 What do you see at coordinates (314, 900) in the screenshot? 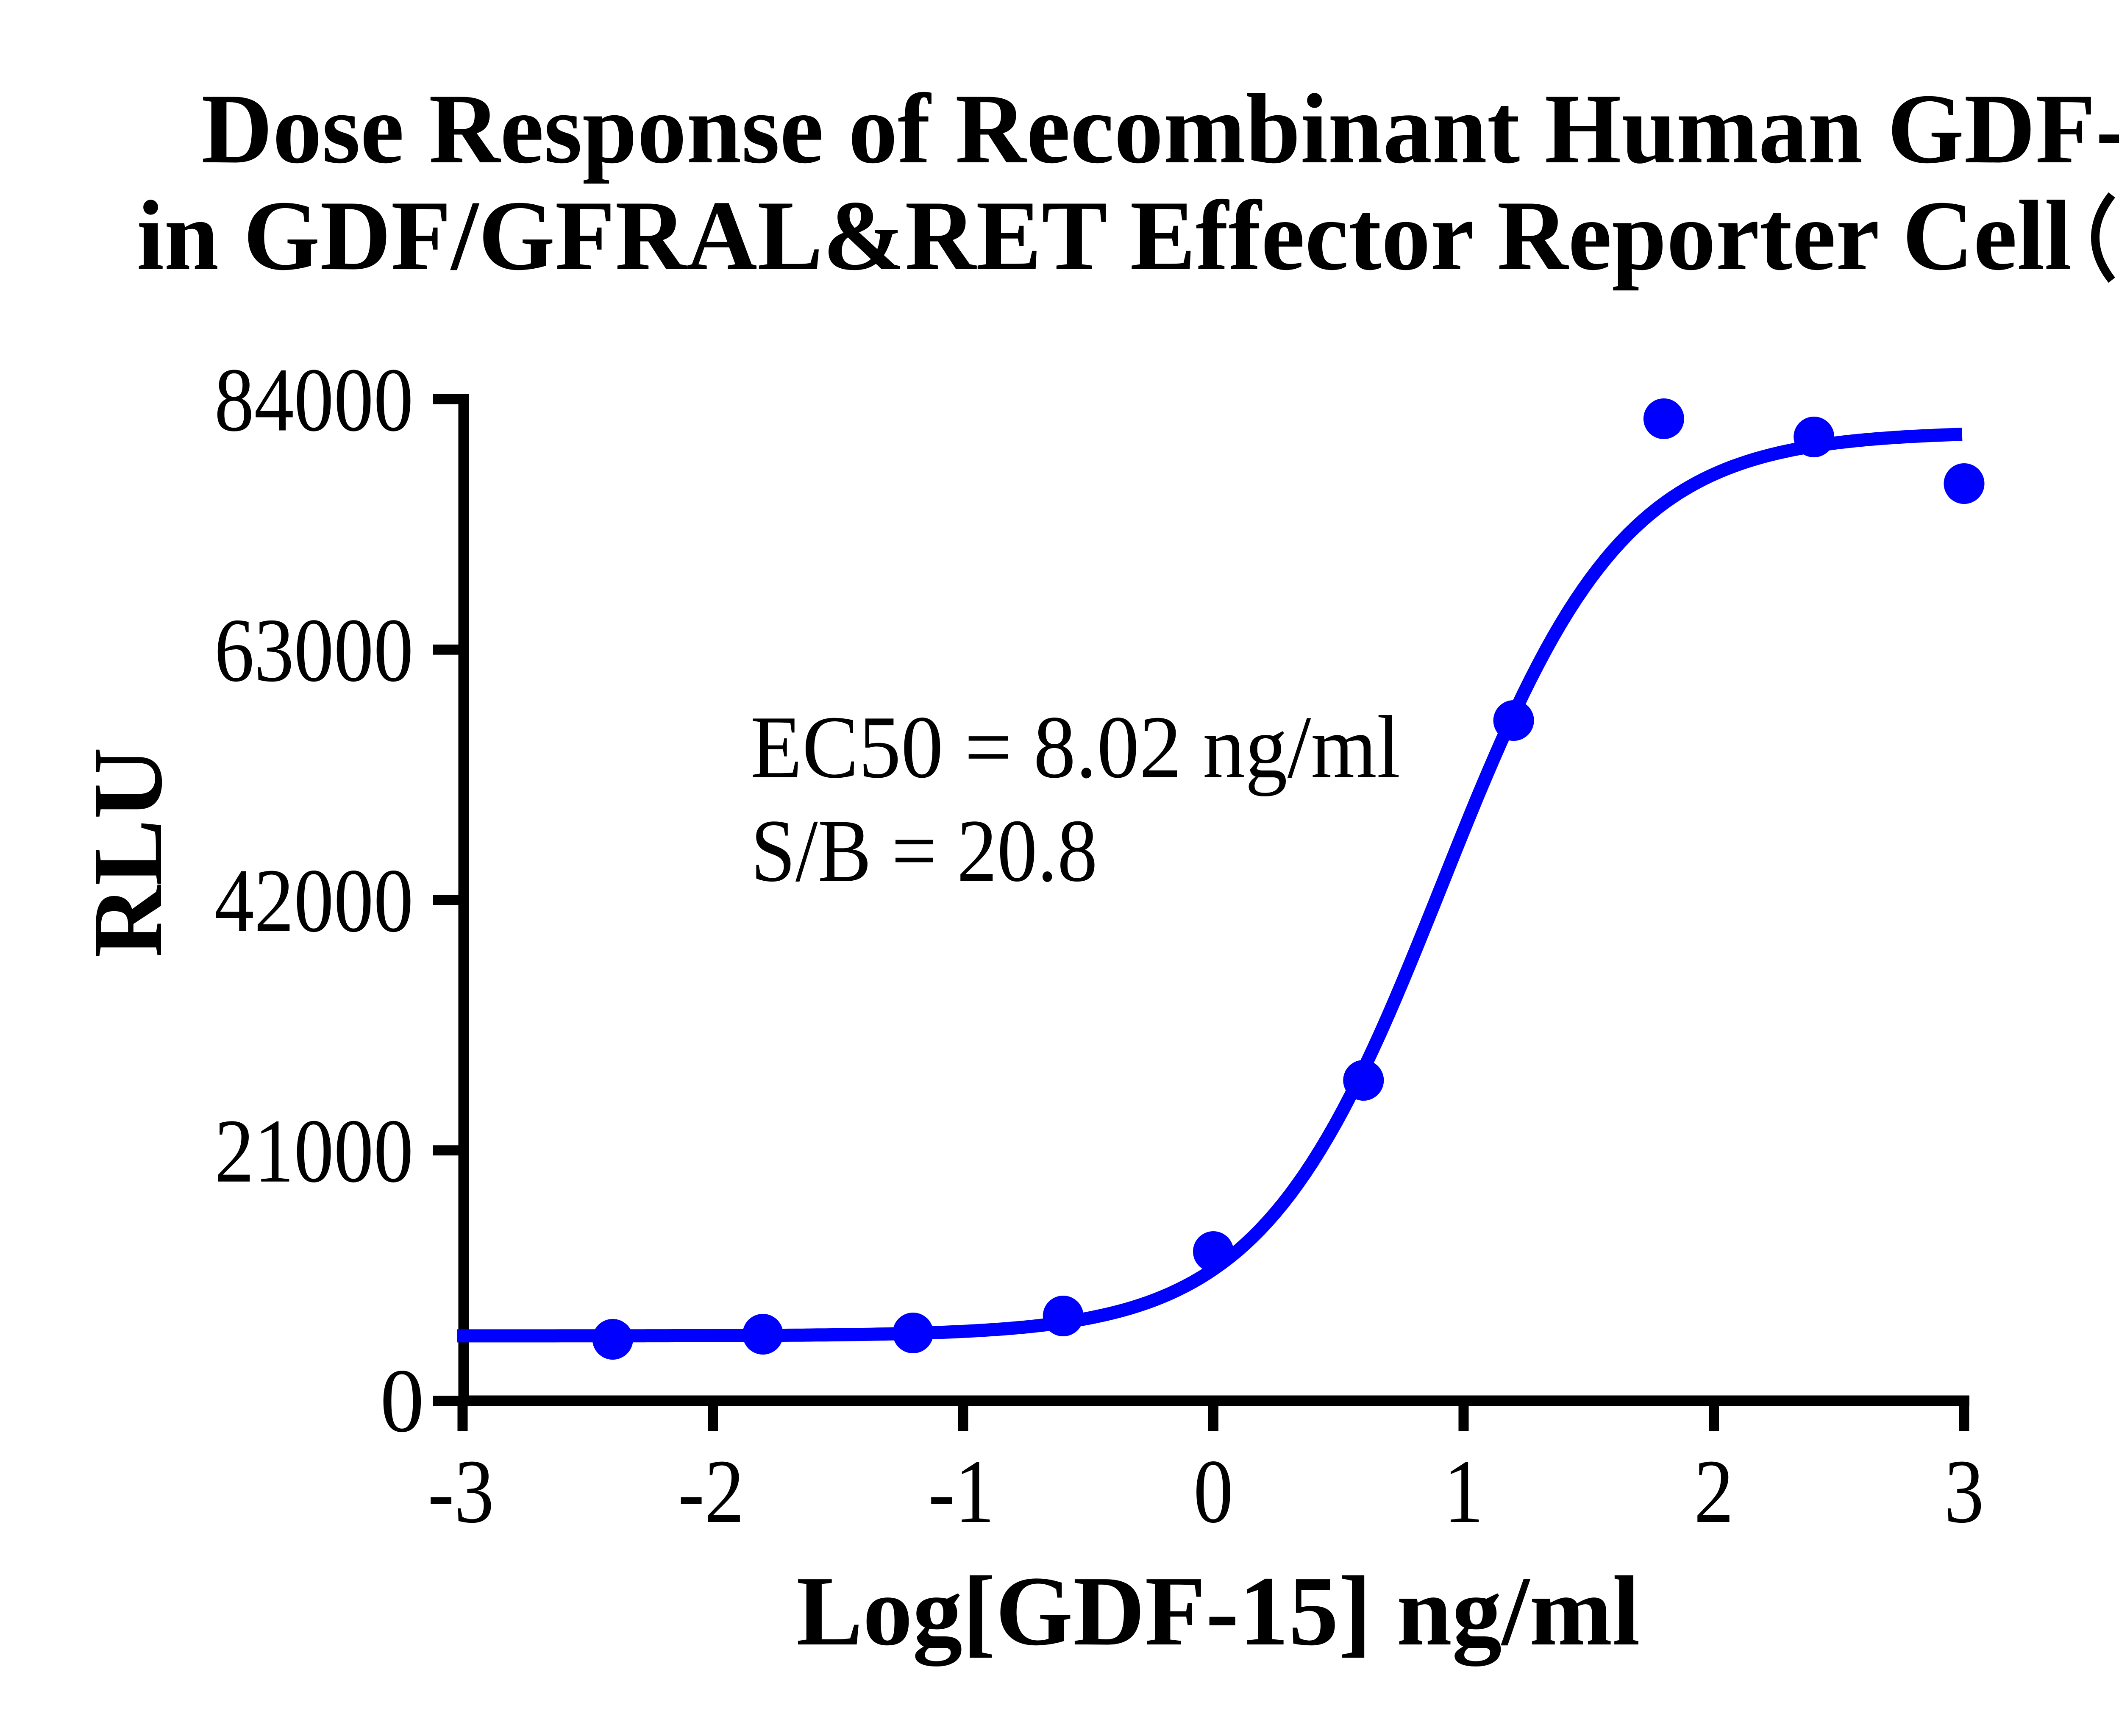
I see `svg-text: 42000` at bounding box center [314, 900].